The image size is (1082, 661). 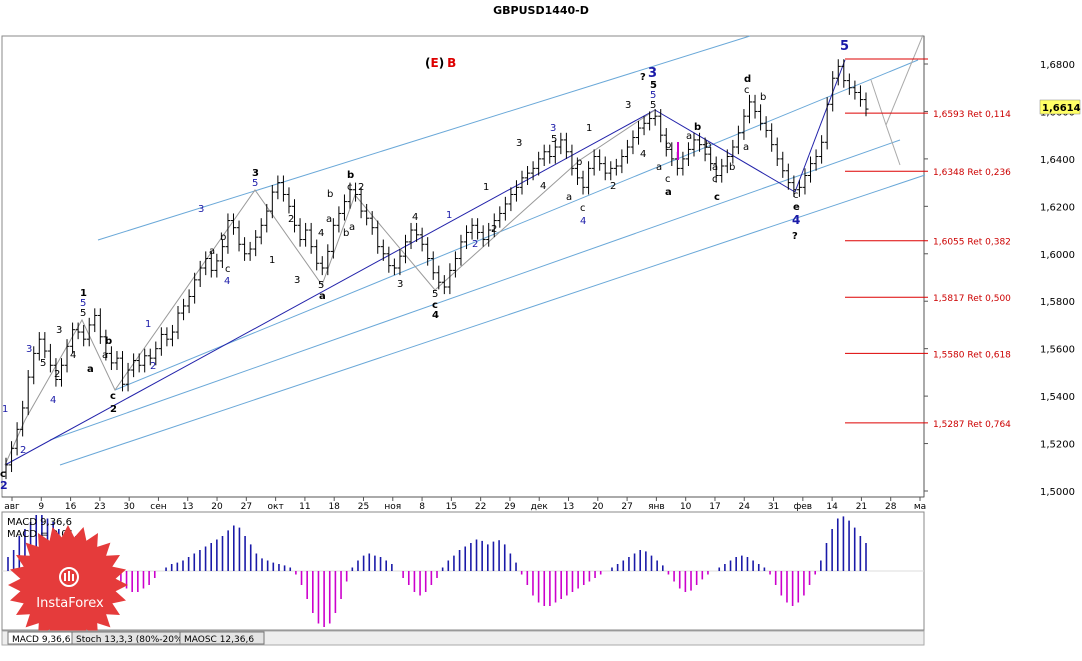 What do you see at coordinates (832, 507) in the screenshot?
I see `time-tick-label: 14` at bounding box center [832, 507].